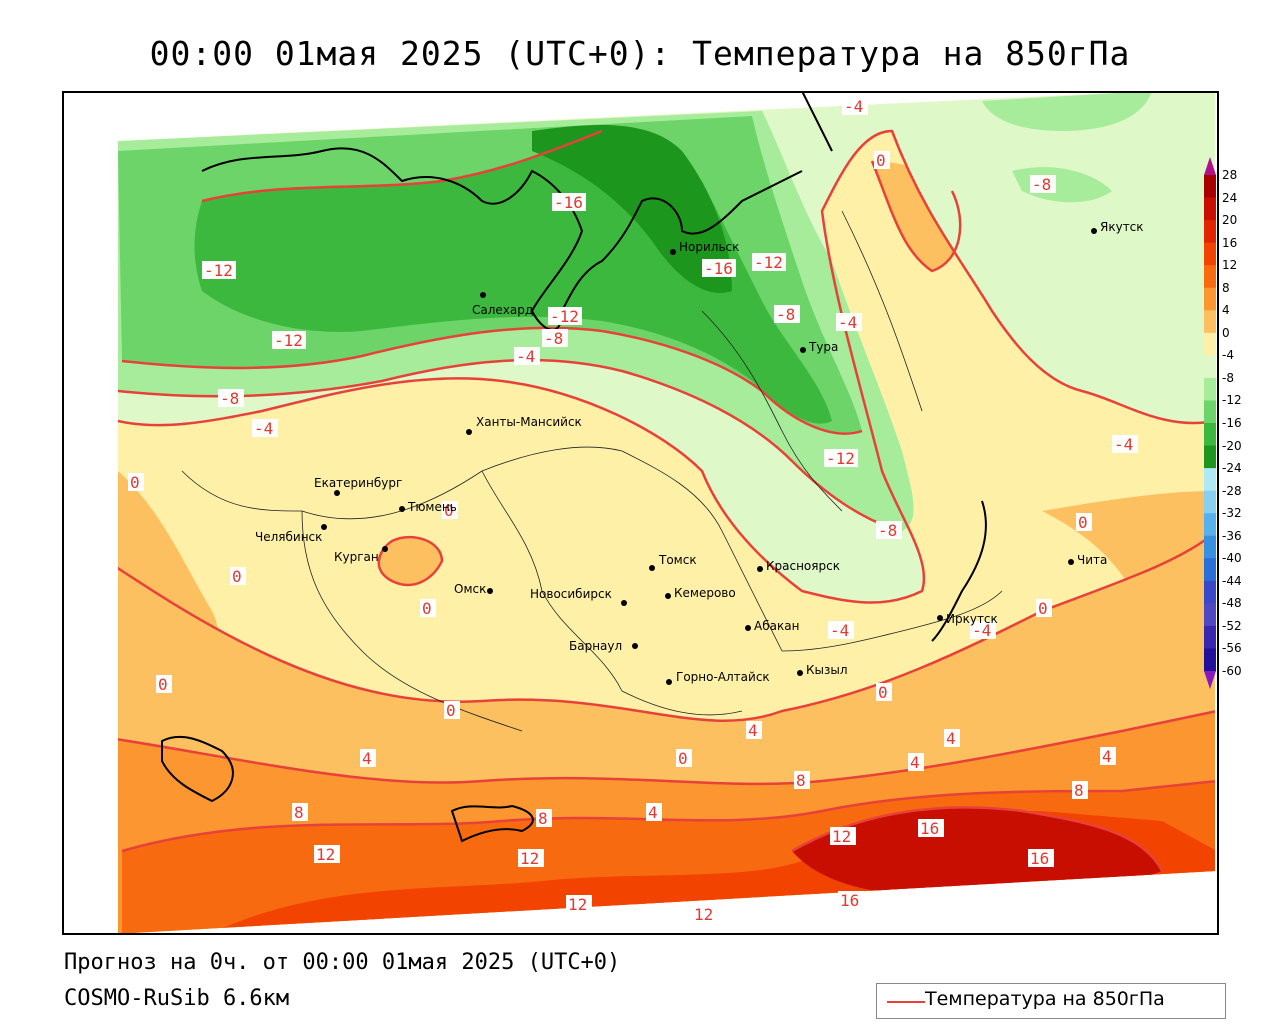 The image size is (1280, 1024). I want to click on colorbar-tick-label: -44, so click(1232, 580).